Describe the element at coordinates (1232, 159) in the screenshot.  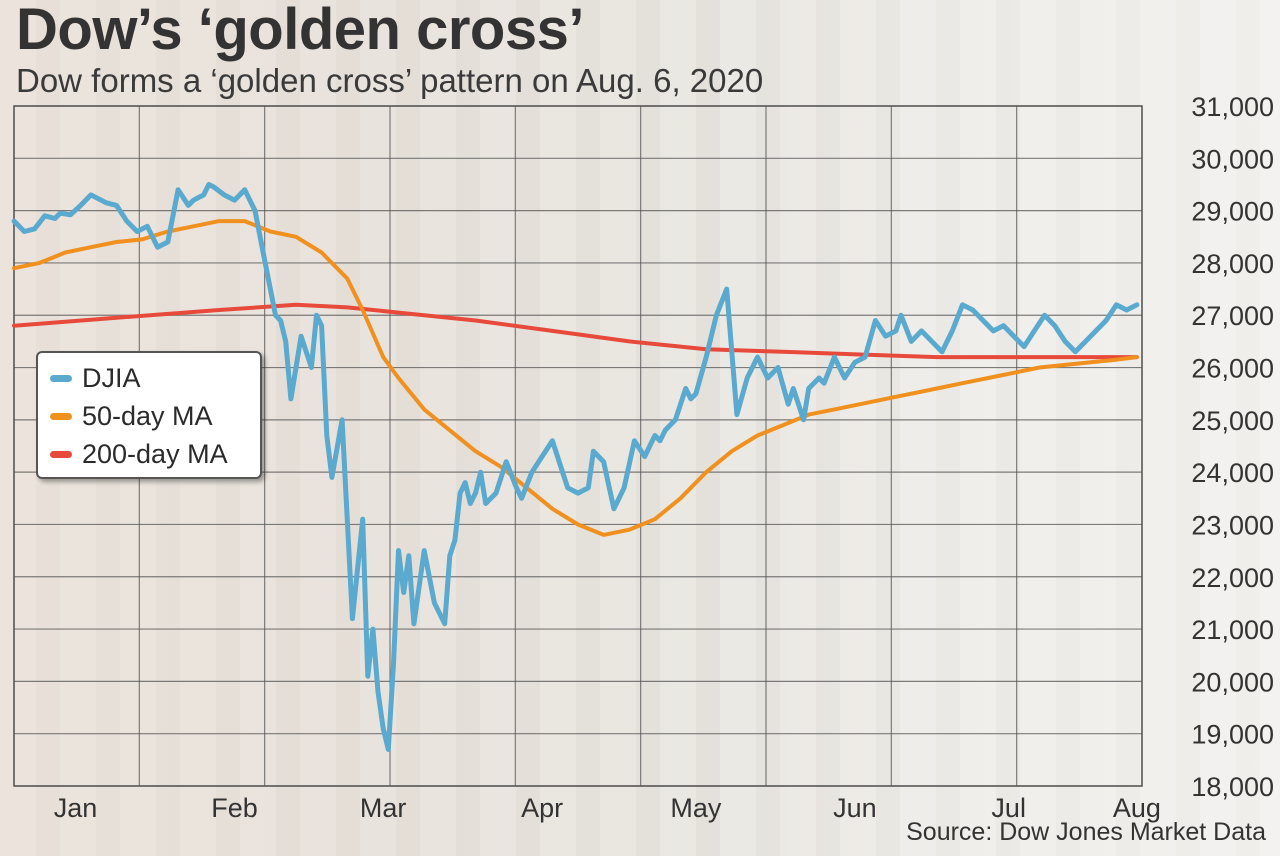
I see `y-tick-label: 30,000` at that location.